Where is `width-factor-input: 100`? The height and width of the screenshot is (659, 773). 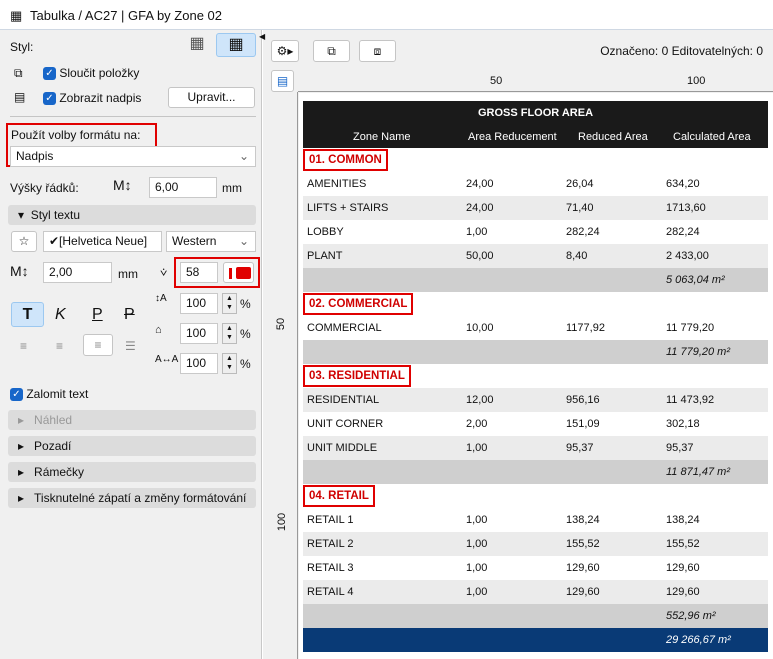
width-factor-input: 100 is located at coordinates (199, 333).